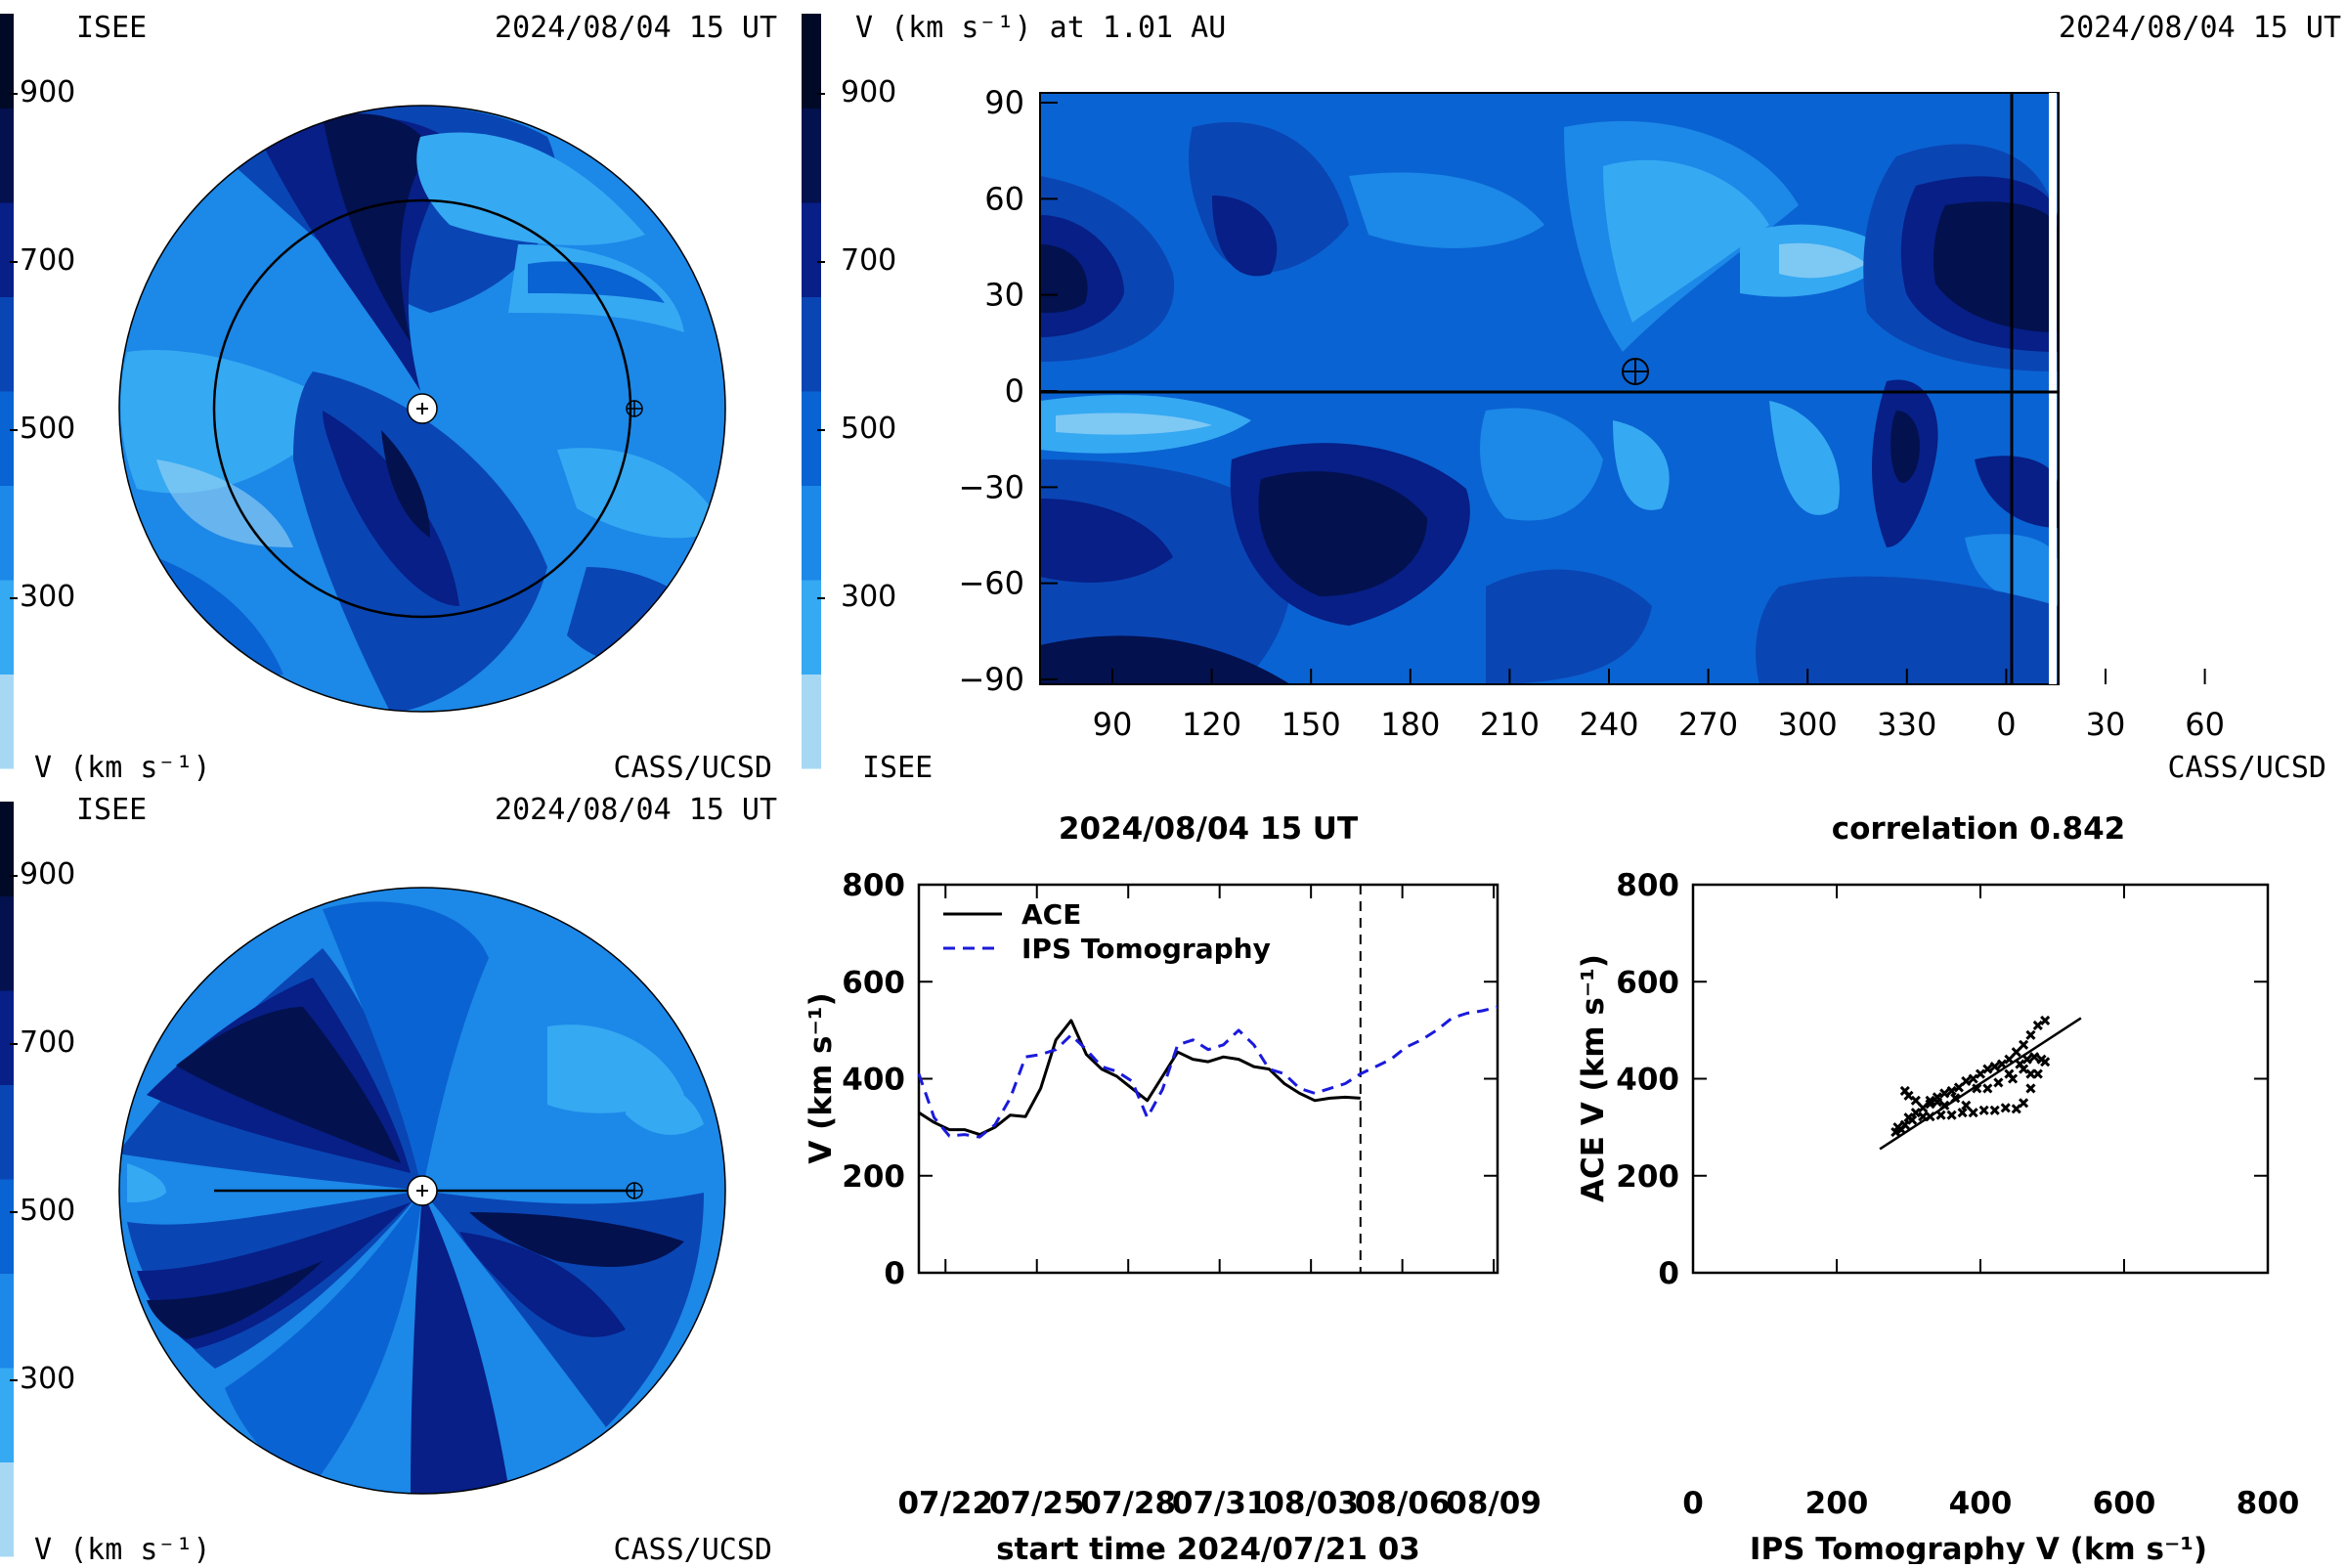 Image resolution: width=2346 pixels, height=1568 pixels. I want to click on disc-outline-bottom, so click(422, 1191).